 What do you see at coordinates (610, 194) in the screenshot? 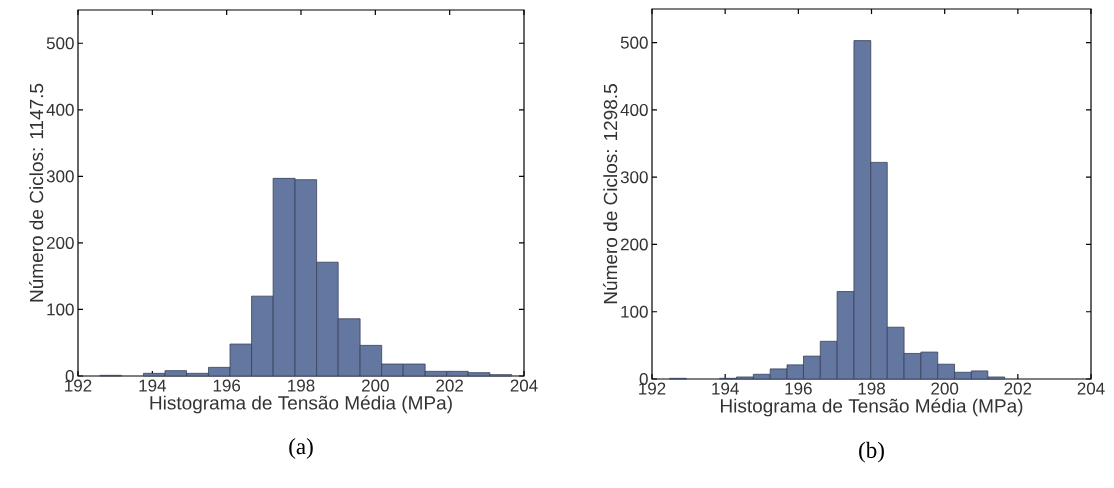
I see `y-axis-title: Número de Ciclos: 1298.5` at bounding box center [610, 194].